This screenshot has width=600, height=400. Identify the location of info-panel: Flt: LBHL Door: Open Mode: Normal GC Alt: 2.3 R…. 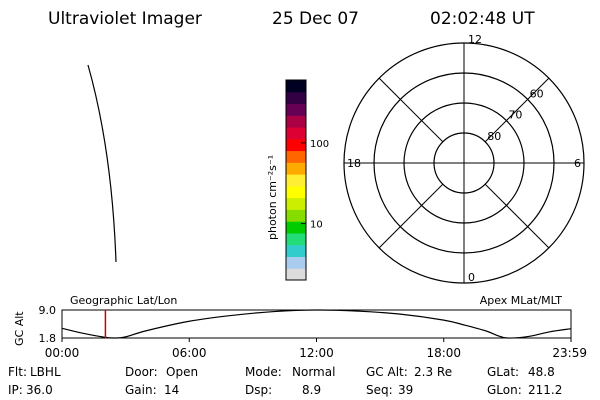
(285, 381).